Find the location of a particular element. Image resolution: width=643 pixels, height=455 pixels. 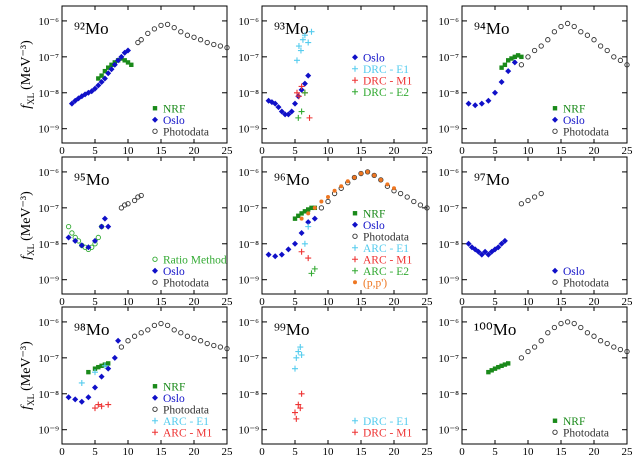

plot-frame is located at coordinates (344, 225).